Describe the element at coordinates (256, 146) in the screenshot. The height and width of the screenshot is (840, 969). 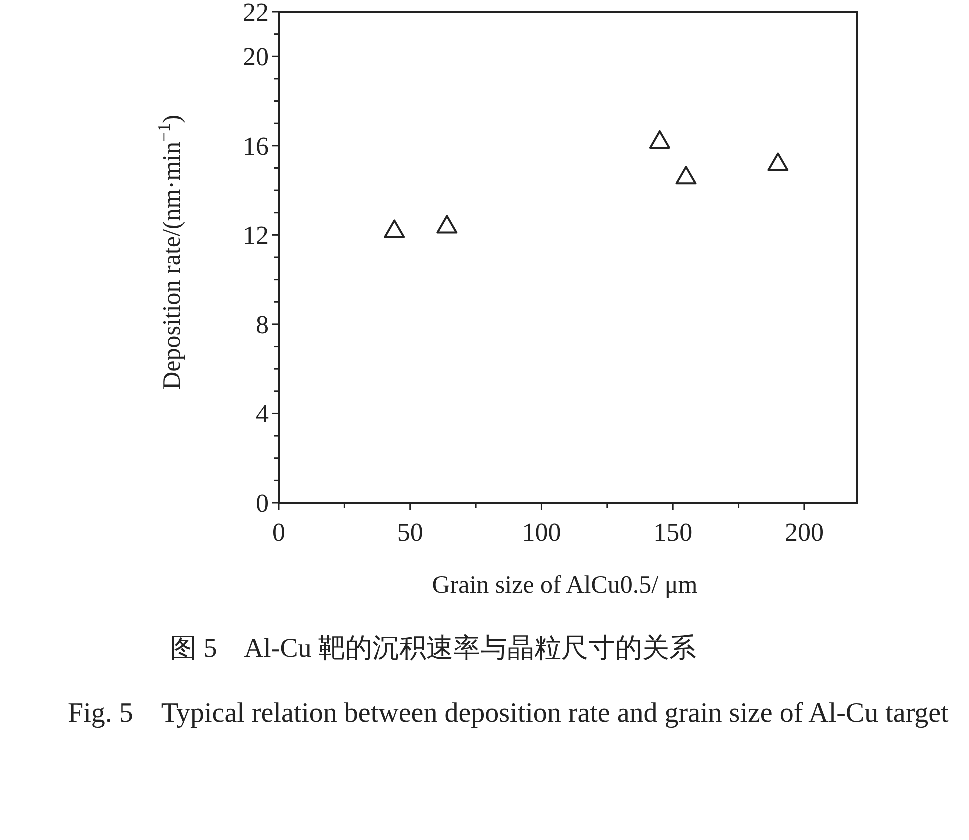
I see `y-tick-label: 16` at that location.